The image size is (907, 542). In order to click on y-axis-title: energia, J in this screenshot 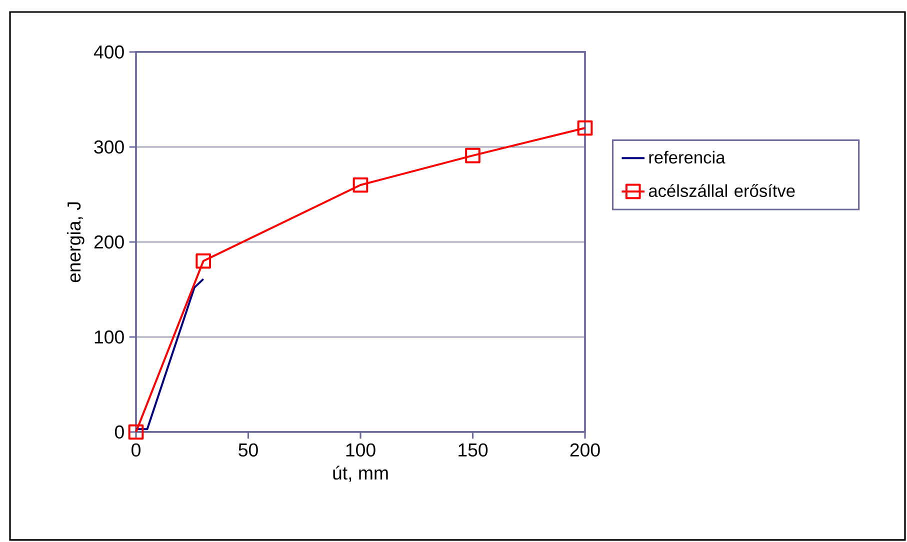, I will do `click(75, 242)`.